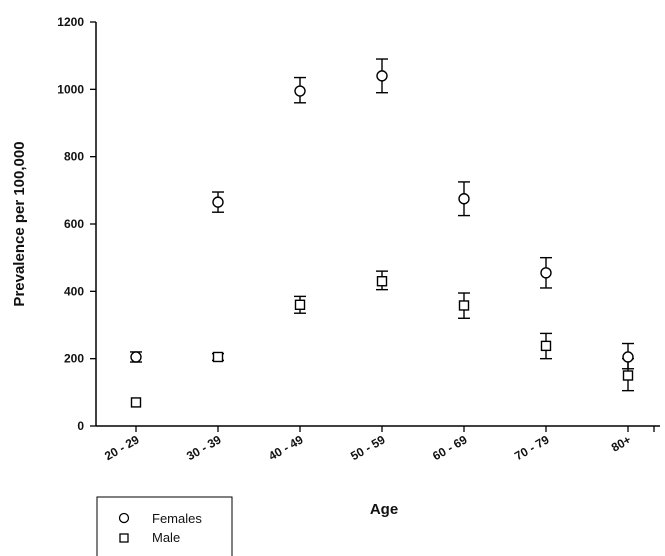 The width and height of the screenshot is (665, 556). Describe the element at coordinates (450, 447) in the screenshot. I see `x-tick-label: 60 - 69` at that location.